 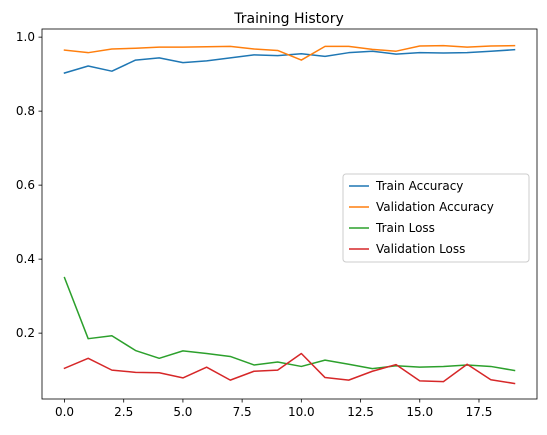 I want to click on x-tick-label: 2.5, so click(x=123, y=412).